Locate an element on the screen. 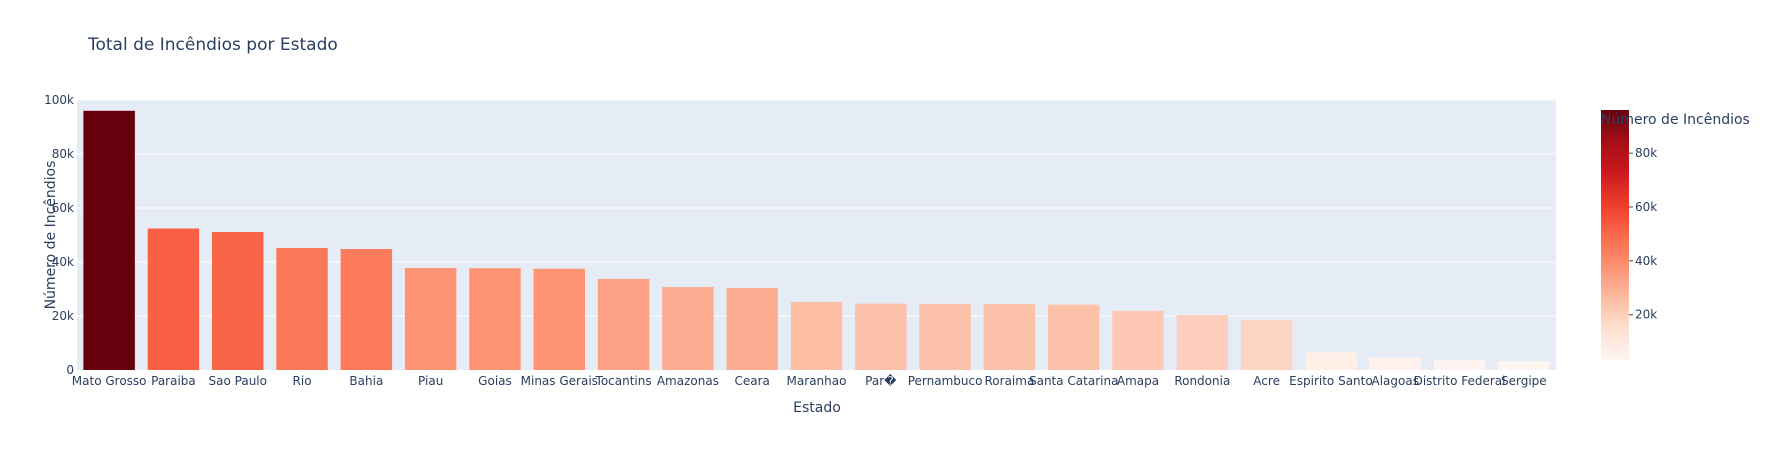 The height and width of the screenshot is (454, 1769). chart-title: Total de Incêndios por Estado is located at coordinates (212, 45).